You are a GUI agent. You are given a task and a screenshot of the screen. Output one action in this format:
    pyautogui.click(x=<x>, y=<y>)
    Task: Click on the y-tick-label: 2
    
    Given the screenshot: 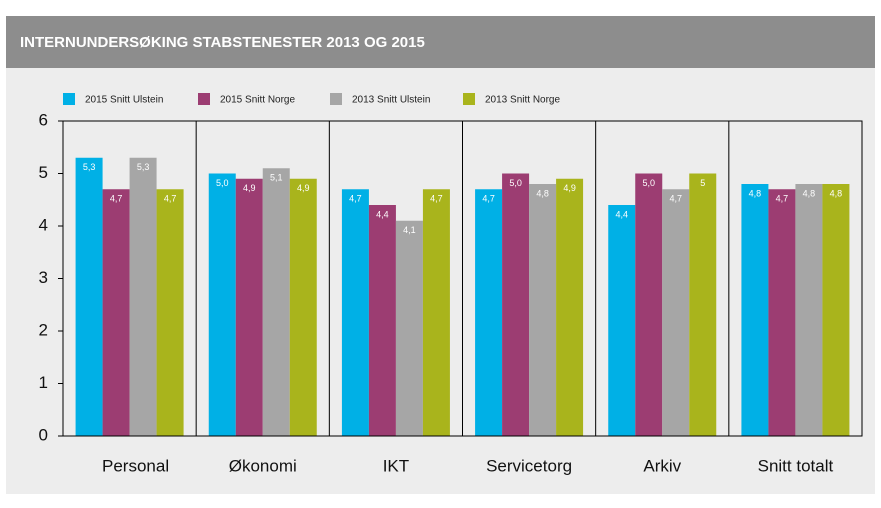 What is the action you would take?
    pyautogui.click(x=43, y=329)
    